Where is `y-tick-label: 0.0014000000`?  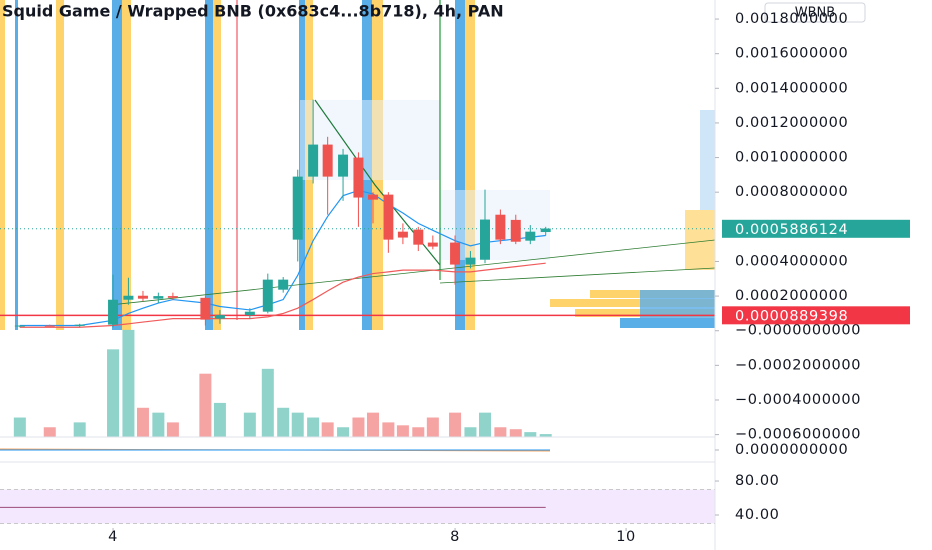 y-tick-label: 0.0014000000 is located at coordinates (791, 88).